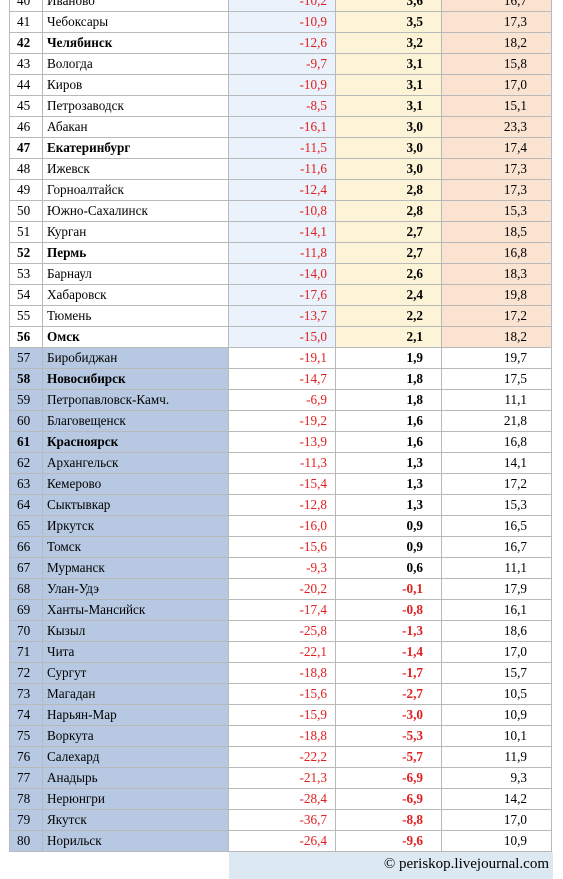 This screenshot has width=563, height=879. What do you see at coordinates (389, 106) in the screenshot?
I see `annual-temp-cell: 3,1` at bounding box center [389, 106].